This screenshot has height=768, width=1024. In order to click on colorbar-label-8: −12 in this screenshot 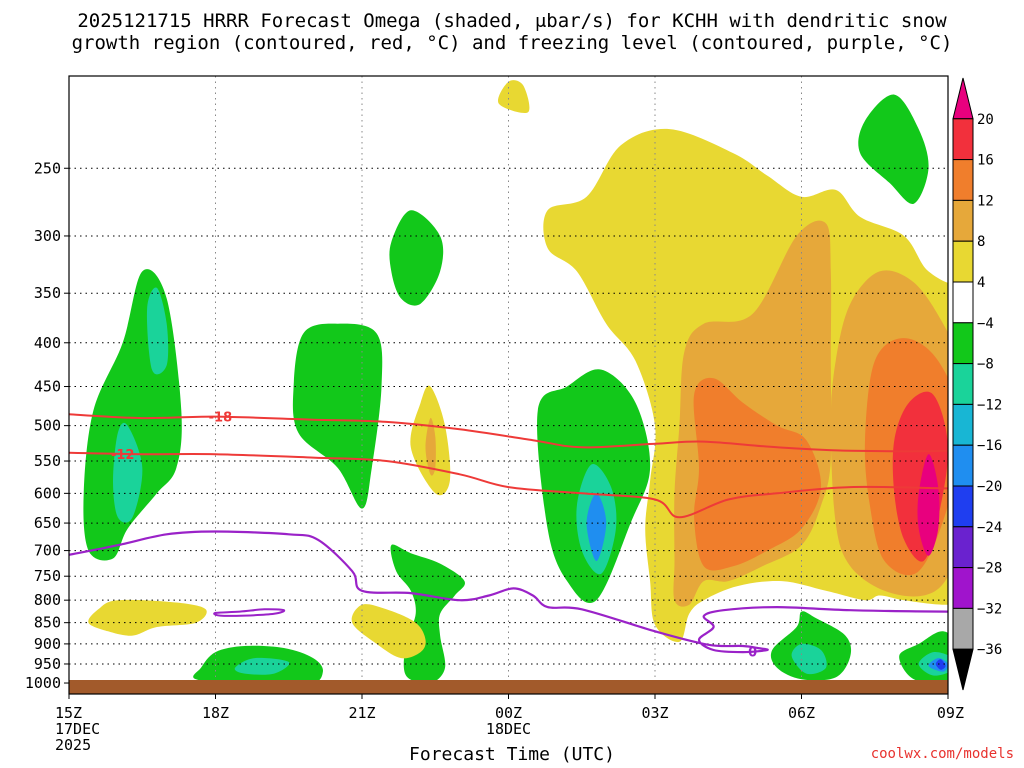, I will do `click(989, 405)`.